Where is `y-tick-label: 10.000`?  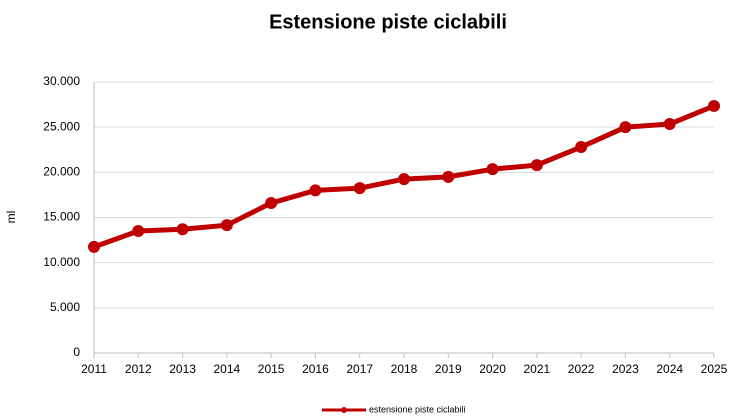
y-tick-label: 10.000 is located at coordinates (61, 262).